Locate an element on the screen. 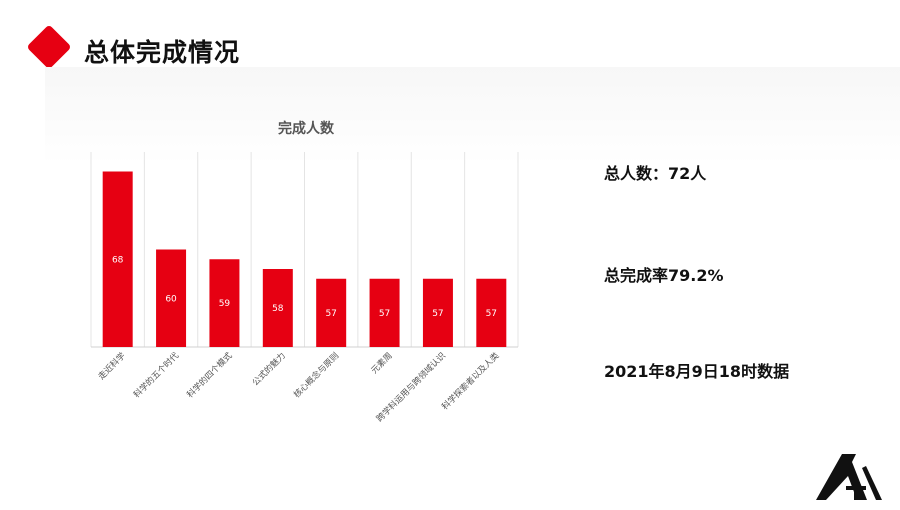 Image resolution: width=900 pixels, height=510 pixels. completion-rate-text: 总完成率79.2% is located at coordinates (664, 275).